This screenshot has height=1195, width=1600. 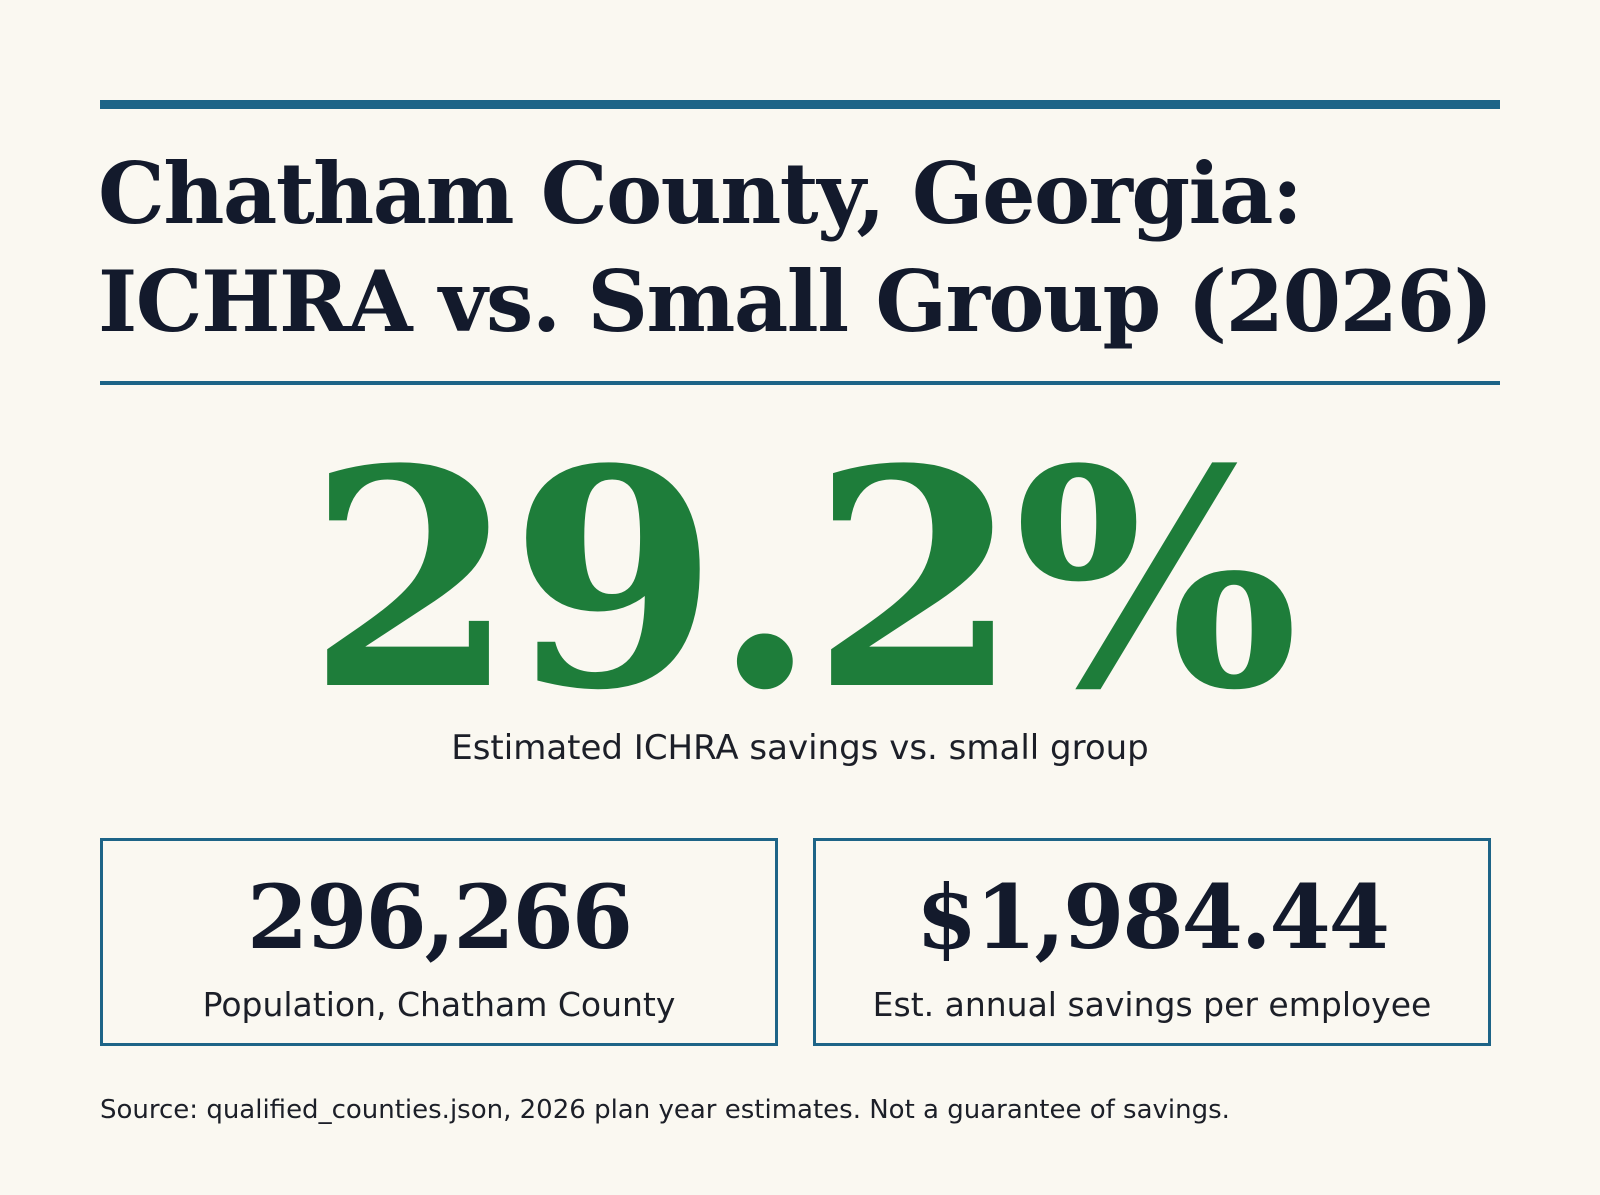 What do you see at coordinates (795, 301) in the screenshot?
I see `page-title-line-2: ICHRA vs. Small Group (2026)` at bounding box center [795, 301].